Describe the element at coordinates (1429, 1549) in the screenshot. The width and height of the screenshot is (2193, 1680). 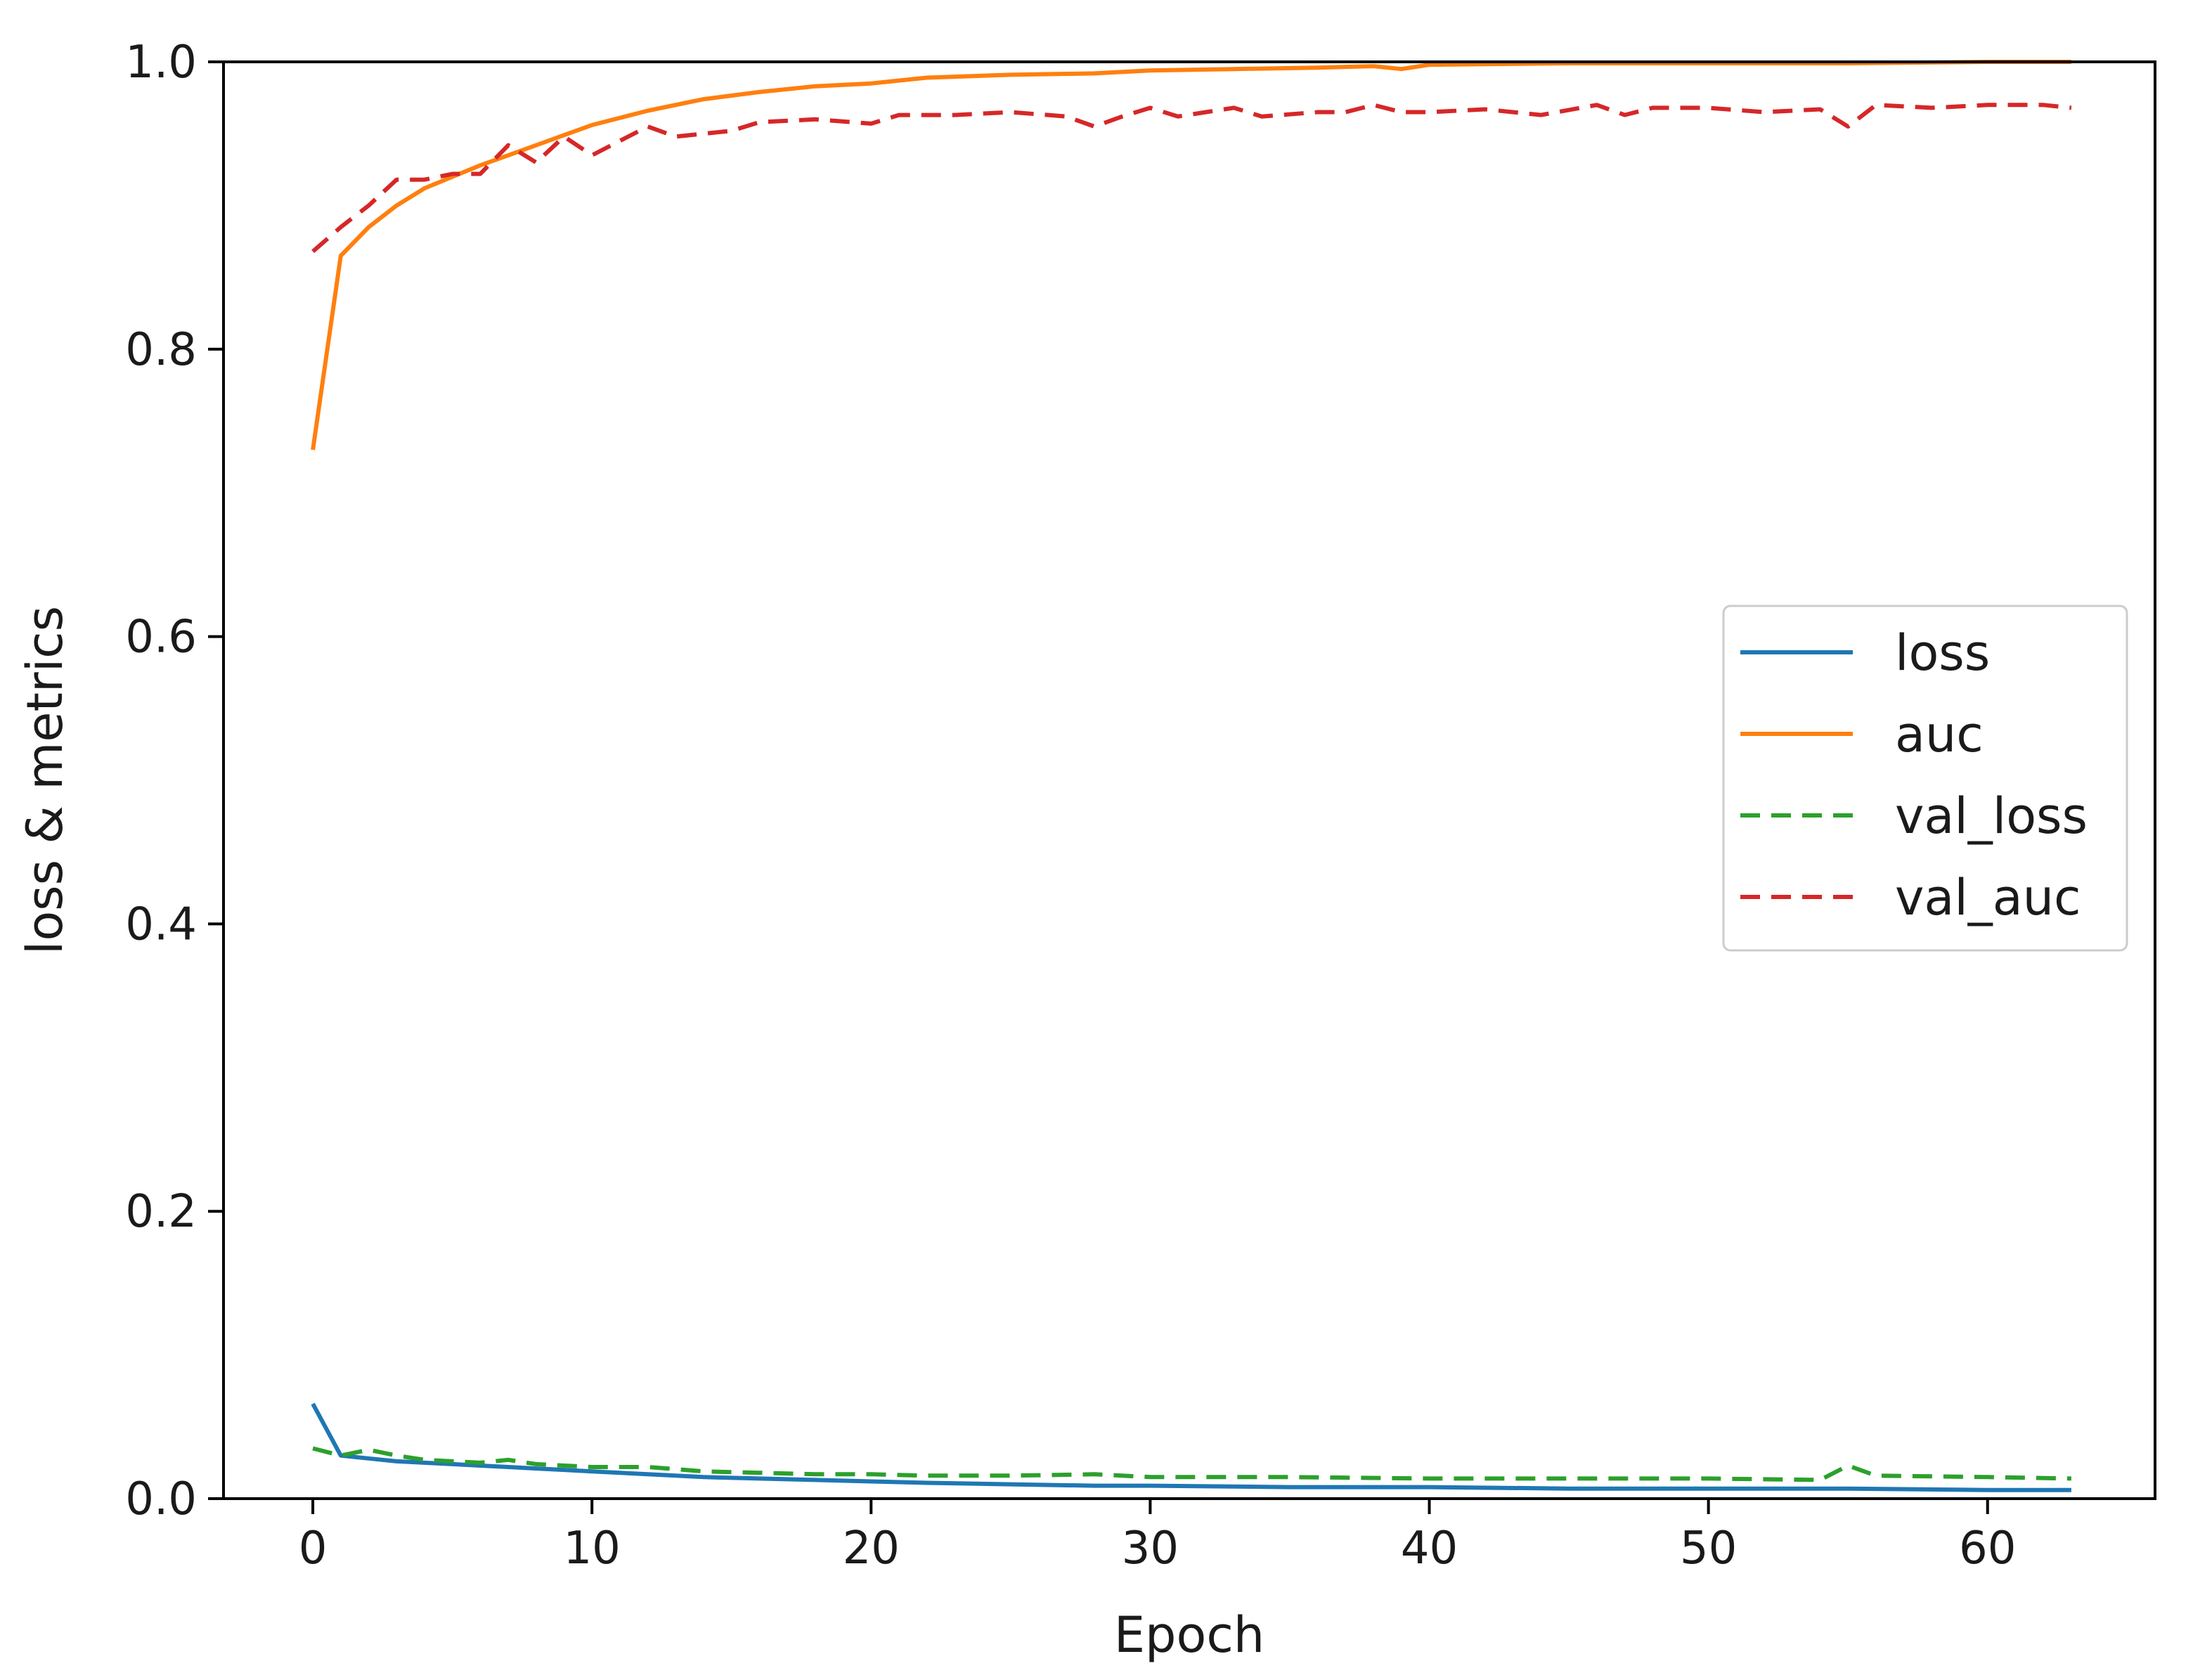
I see `x-tick-label: 40` at that location.